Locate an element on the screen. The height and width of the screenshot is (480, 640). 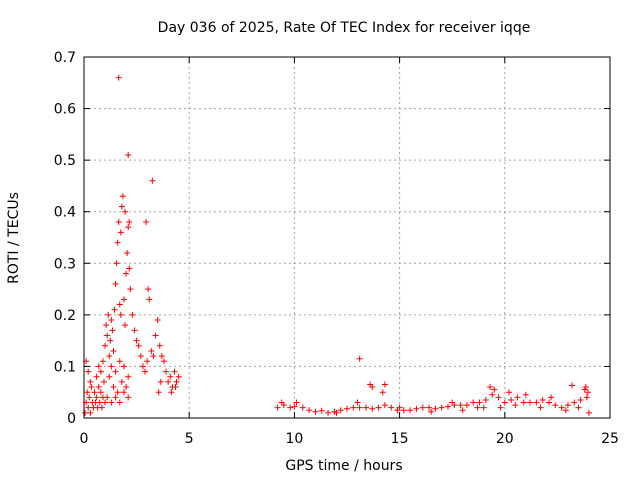
y-tick-label: 0.1 is located at coordinates (65, 367).